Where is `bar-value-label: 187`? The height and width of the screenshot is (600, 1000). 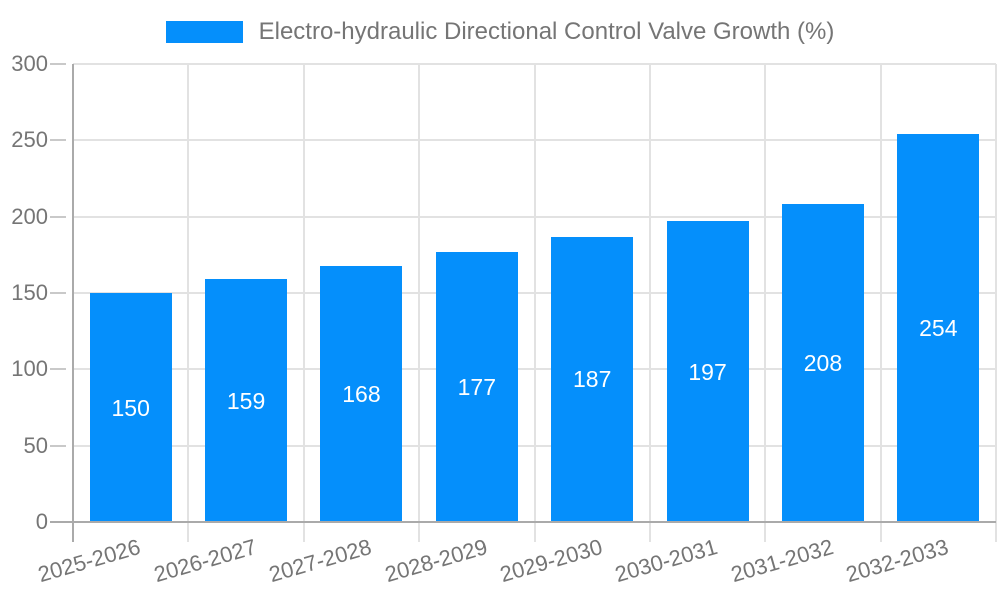
bar-value-label: 187 is located at coordinates (592, 379).